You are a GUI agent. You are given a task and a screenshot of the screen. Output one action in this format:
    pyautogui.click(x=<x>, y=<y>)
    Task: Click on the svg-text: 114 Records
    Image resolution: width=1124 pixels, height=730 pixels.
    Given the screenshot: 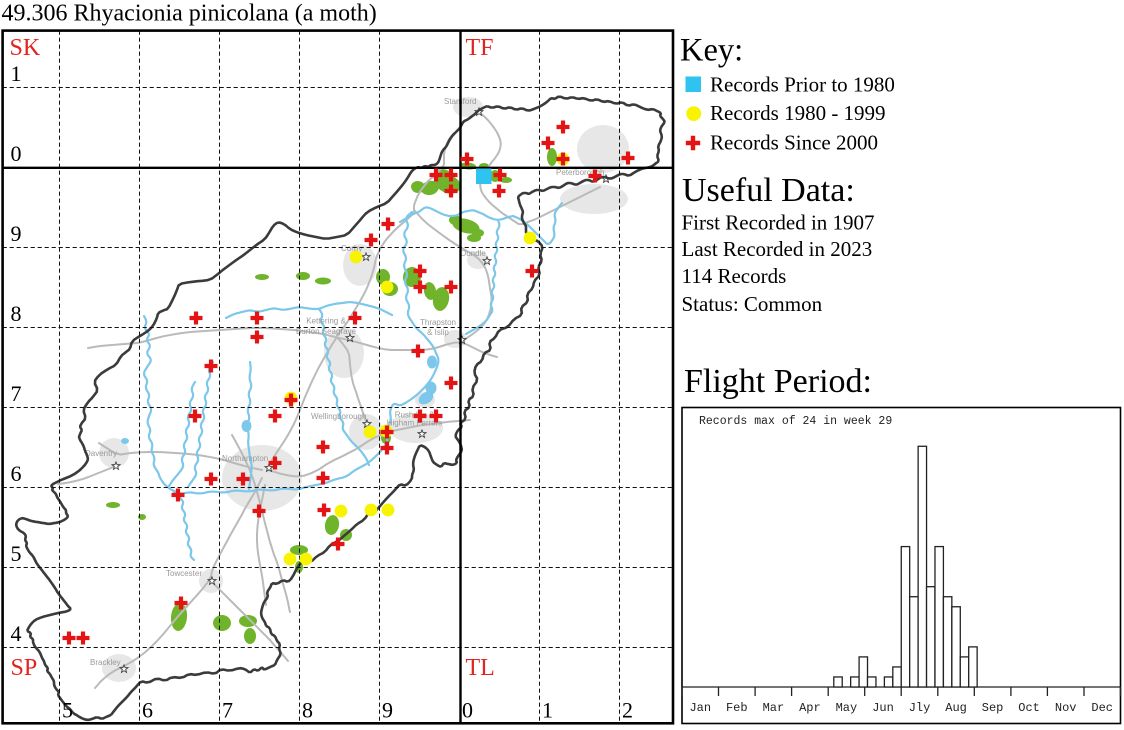 What is the action you would take?
    pyautogui.click(x=734, y=276)
    